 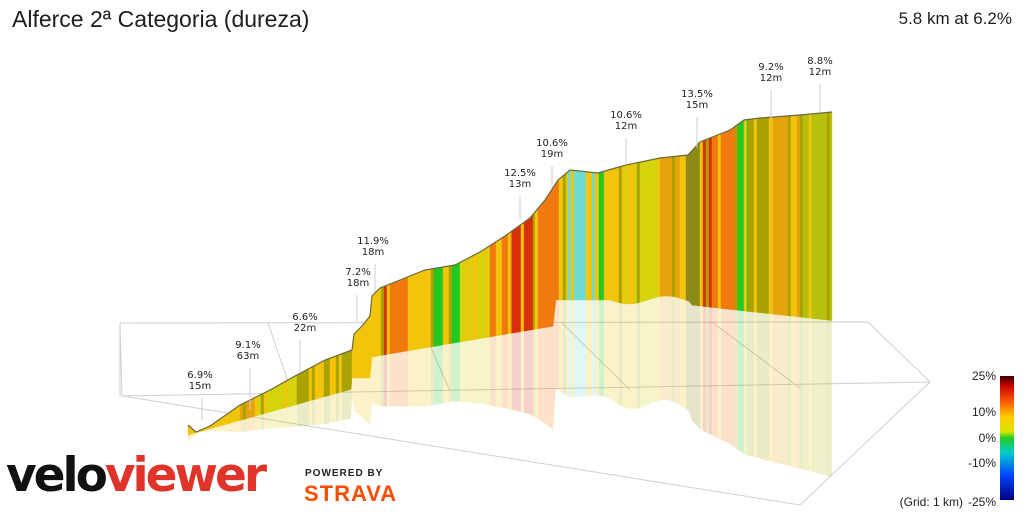 I want to click on annotation-gradient: 7.2%, so click(x=357, y=272).